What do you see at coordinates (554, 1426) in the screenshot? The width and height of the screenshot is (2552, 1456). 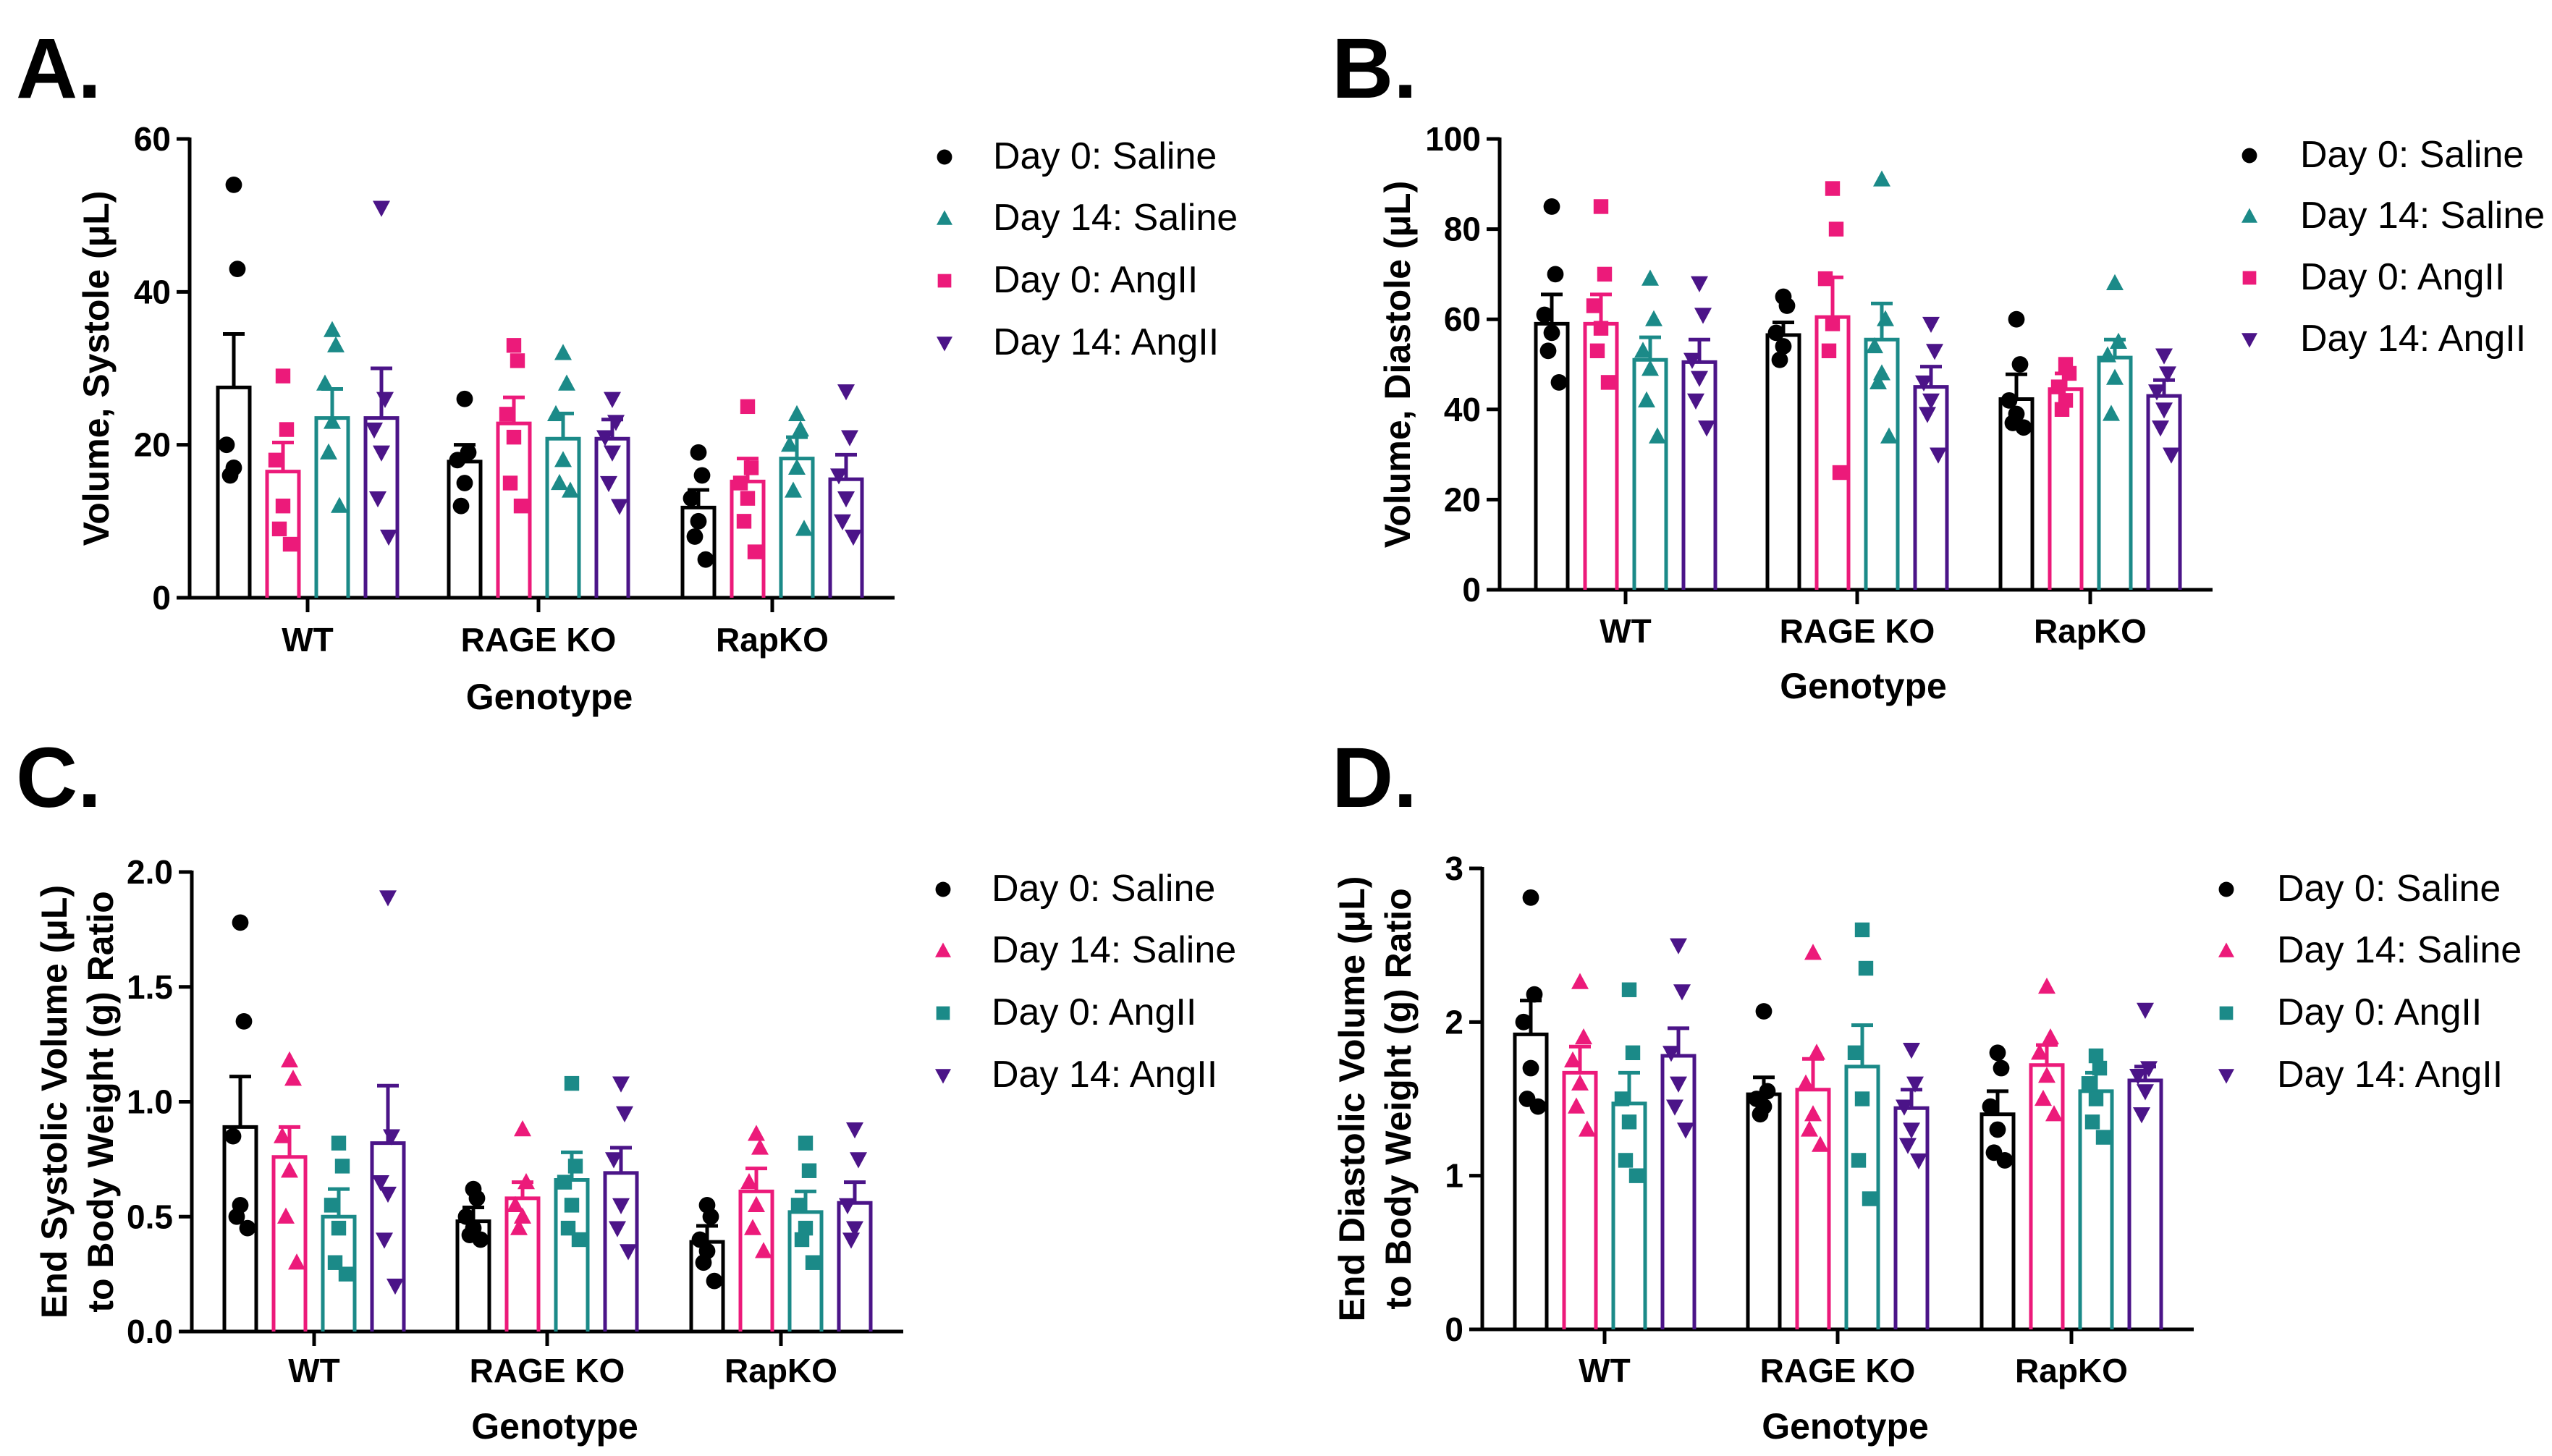 I see `x-axis-title: Genotype` at bounding box center [554, 1426].